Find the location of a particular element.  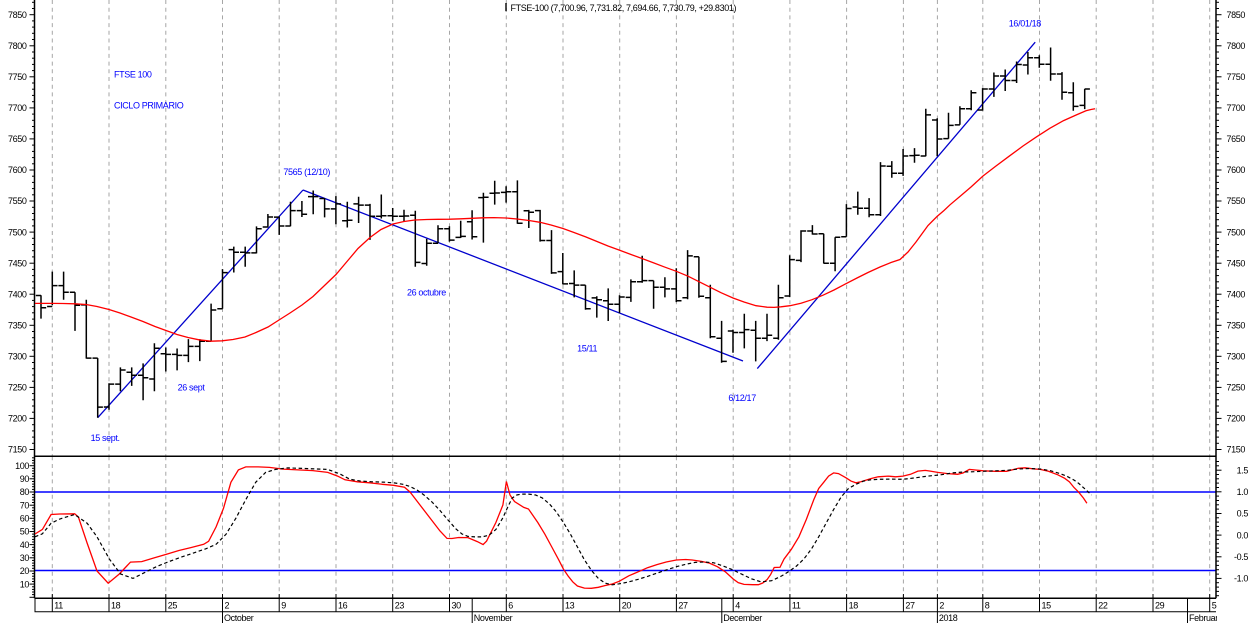

svg-text: 13 is located at coordinates (570, 606).